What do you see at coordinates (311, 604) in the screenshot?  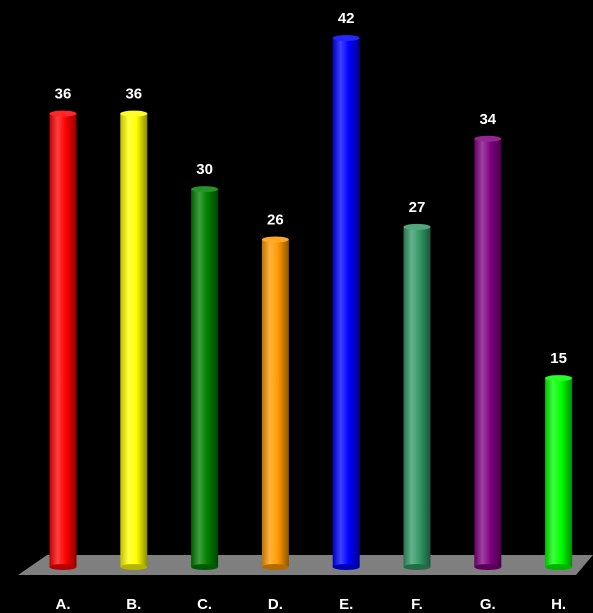 I see `category-labels-layer: A. B. C. D. E. F. G. H.` at bounding box center [311, 604].